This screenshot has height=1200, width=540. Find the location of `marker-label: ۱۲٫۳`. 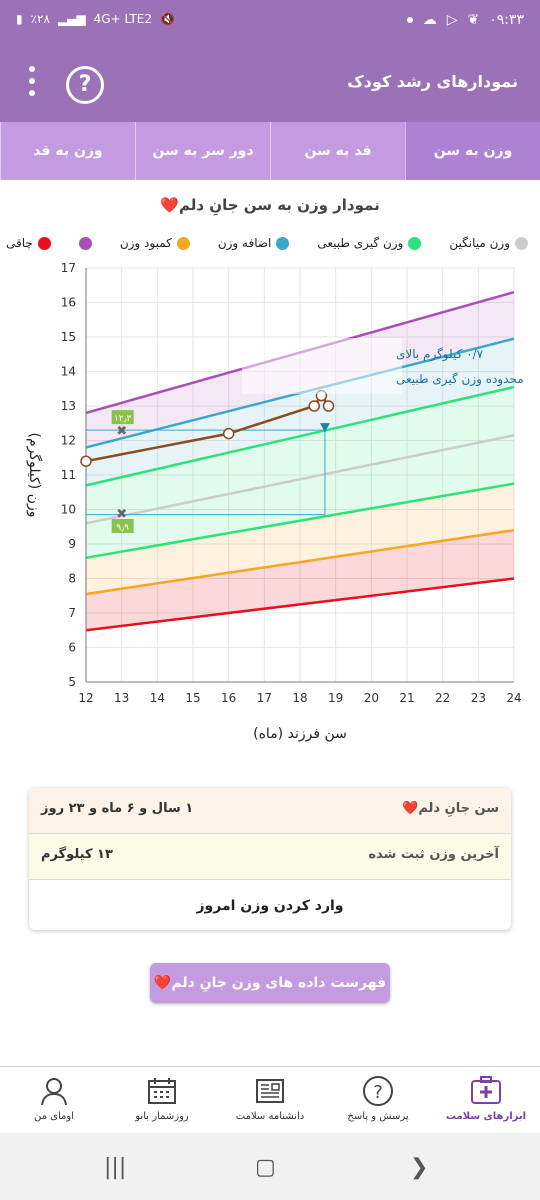

marker-label: ۱۲٫۳ is located at coordinates (123, 419).